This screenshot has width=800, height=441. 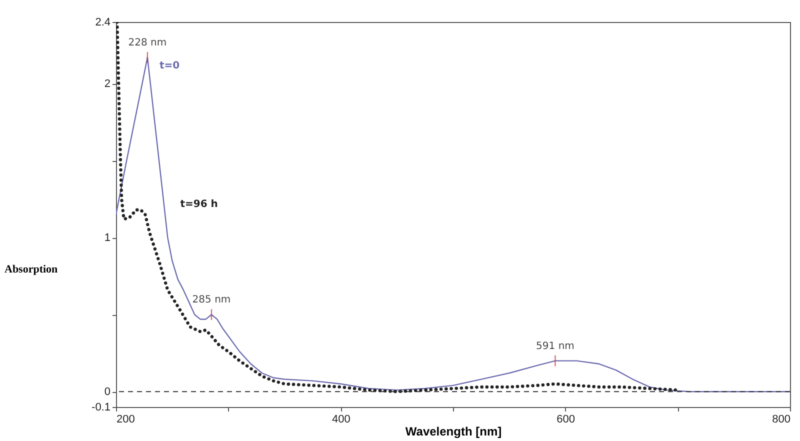 I want to click on x-tick-label: 600, so click(x=566, y=420).